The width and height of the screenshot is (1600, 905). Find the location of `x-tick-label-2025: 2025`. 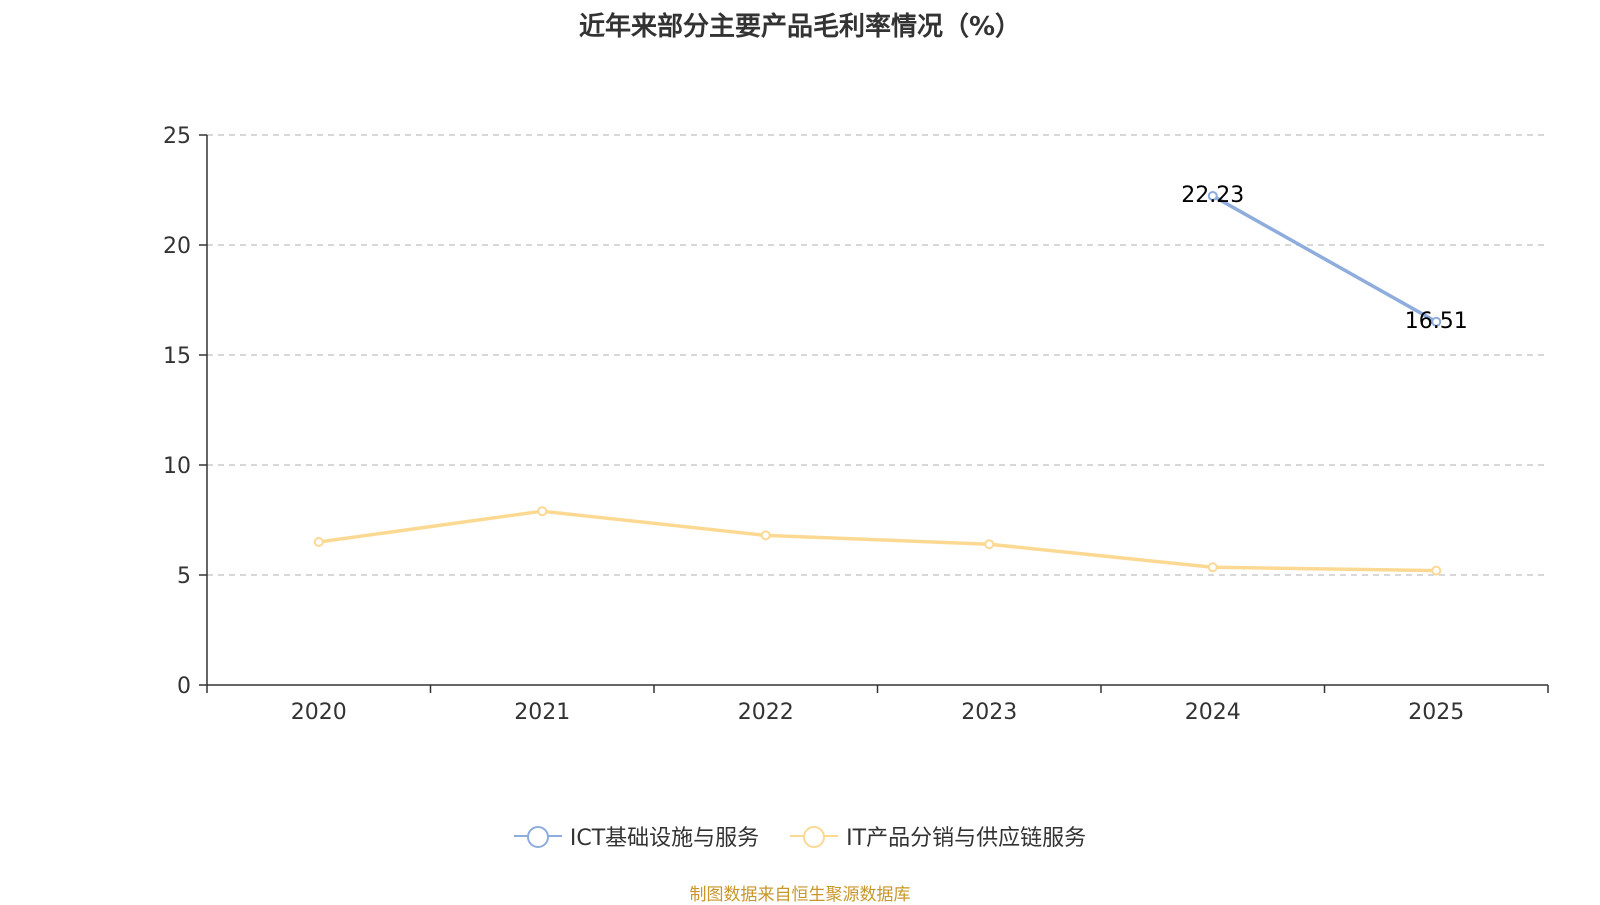

x-tick-label-2025: 2025 is located at coordinates (1436, 712).